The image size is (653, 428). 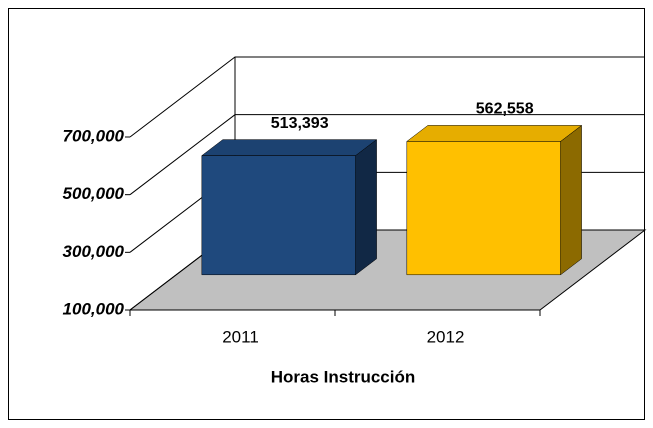 I want to click on x-tick-label: 2012, so click(x=446, y=336).